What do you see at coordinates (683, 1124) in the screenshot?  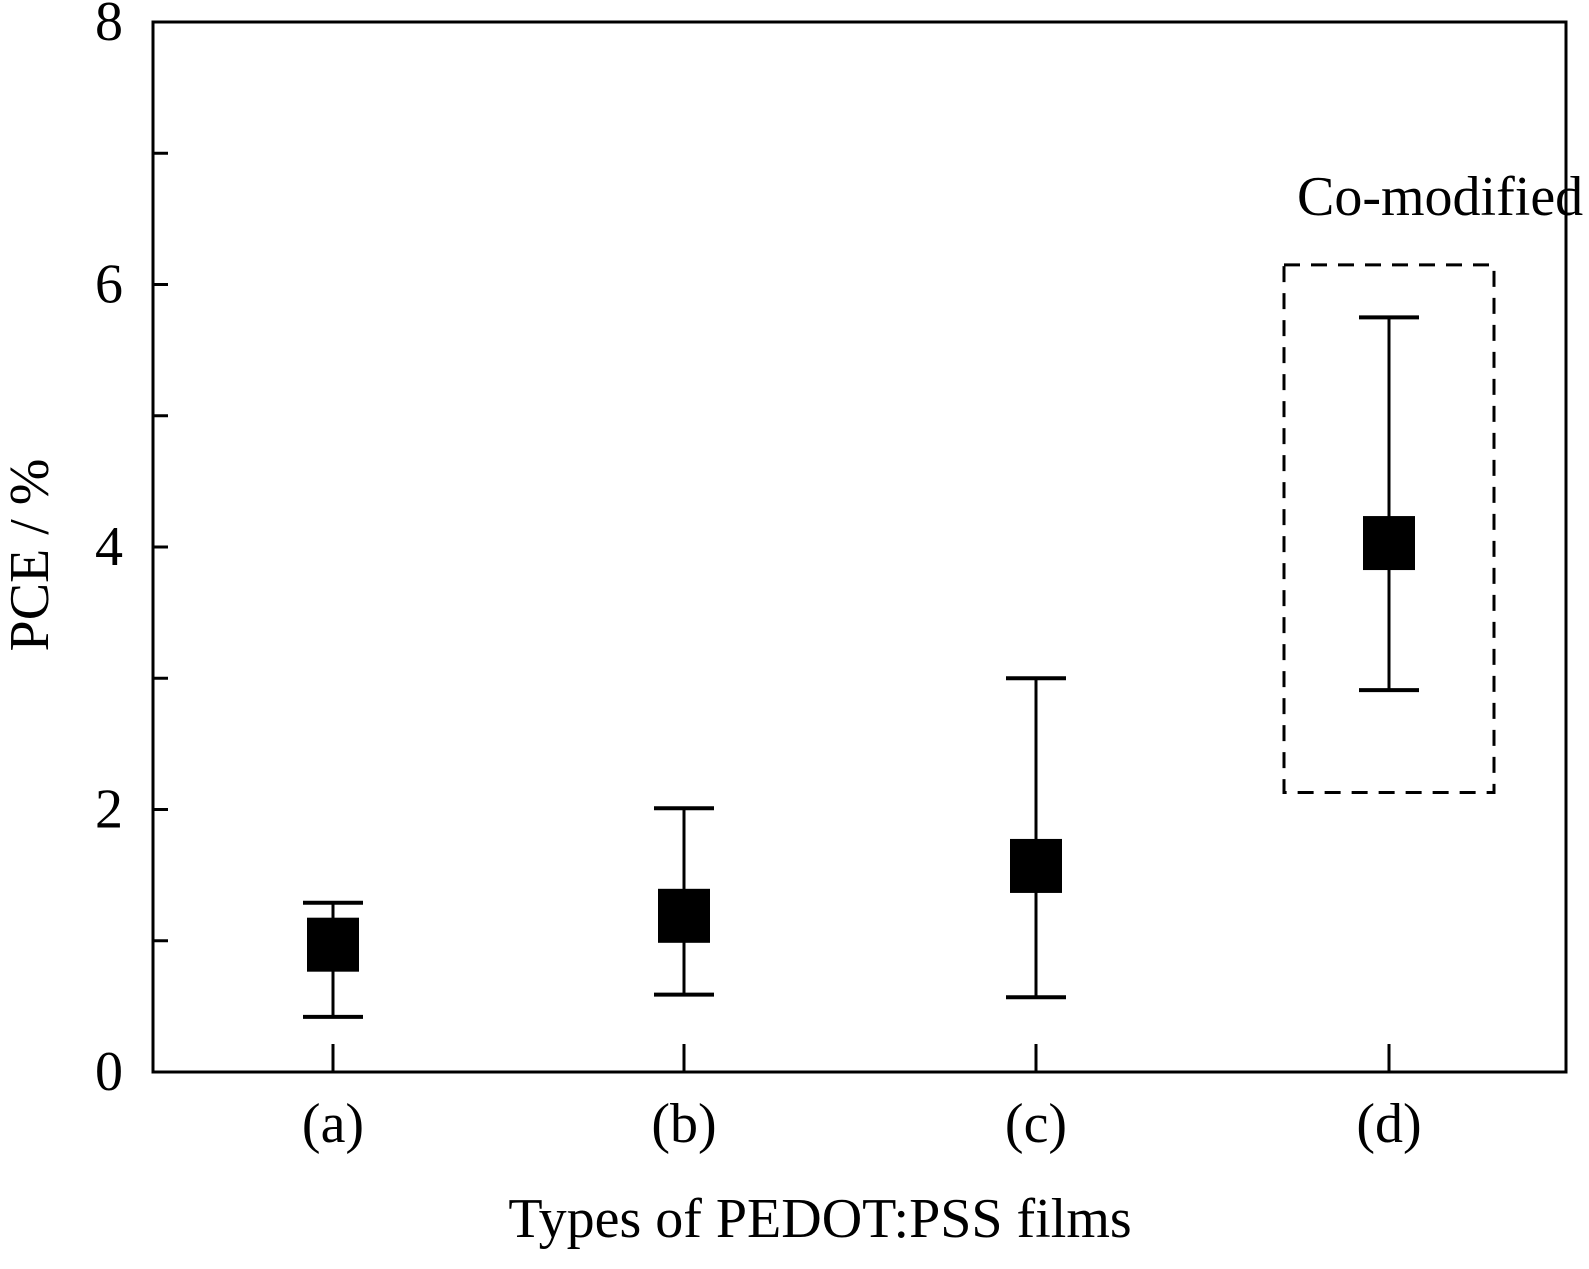 I see `x-tick-label: (b)` at bounding box center [683, 1124].